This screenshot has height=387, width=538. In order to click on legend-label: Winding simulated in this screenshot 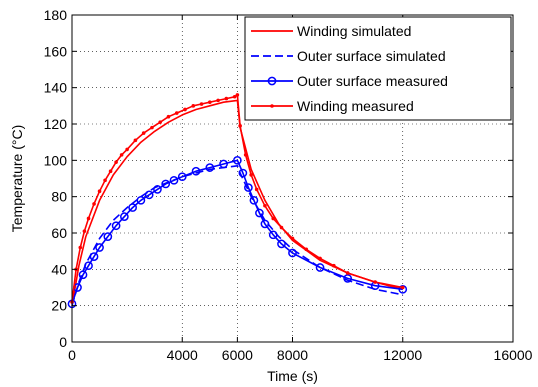, I will do `click(354, 31)`.